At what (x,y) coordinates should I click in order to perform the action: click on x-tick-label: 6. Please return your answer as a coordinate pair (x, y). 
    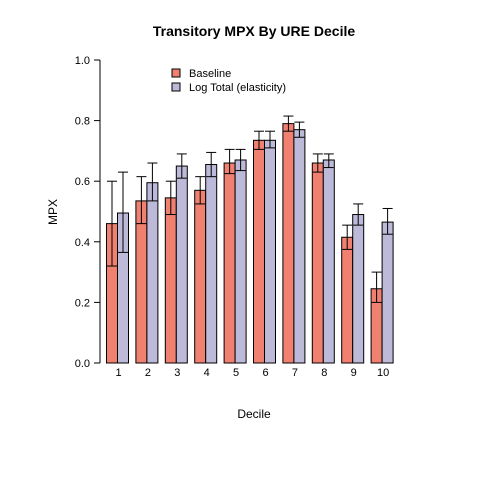
    Looking at the image, I should click on (265, 373).